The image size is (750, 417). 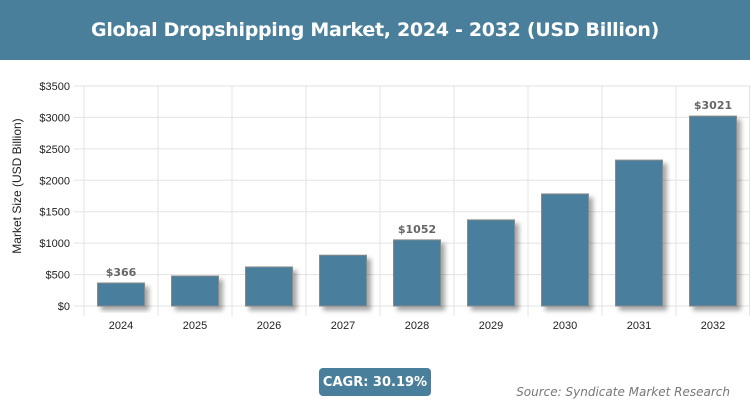 I want to click on bar-2032, so click(x=713, y=211).